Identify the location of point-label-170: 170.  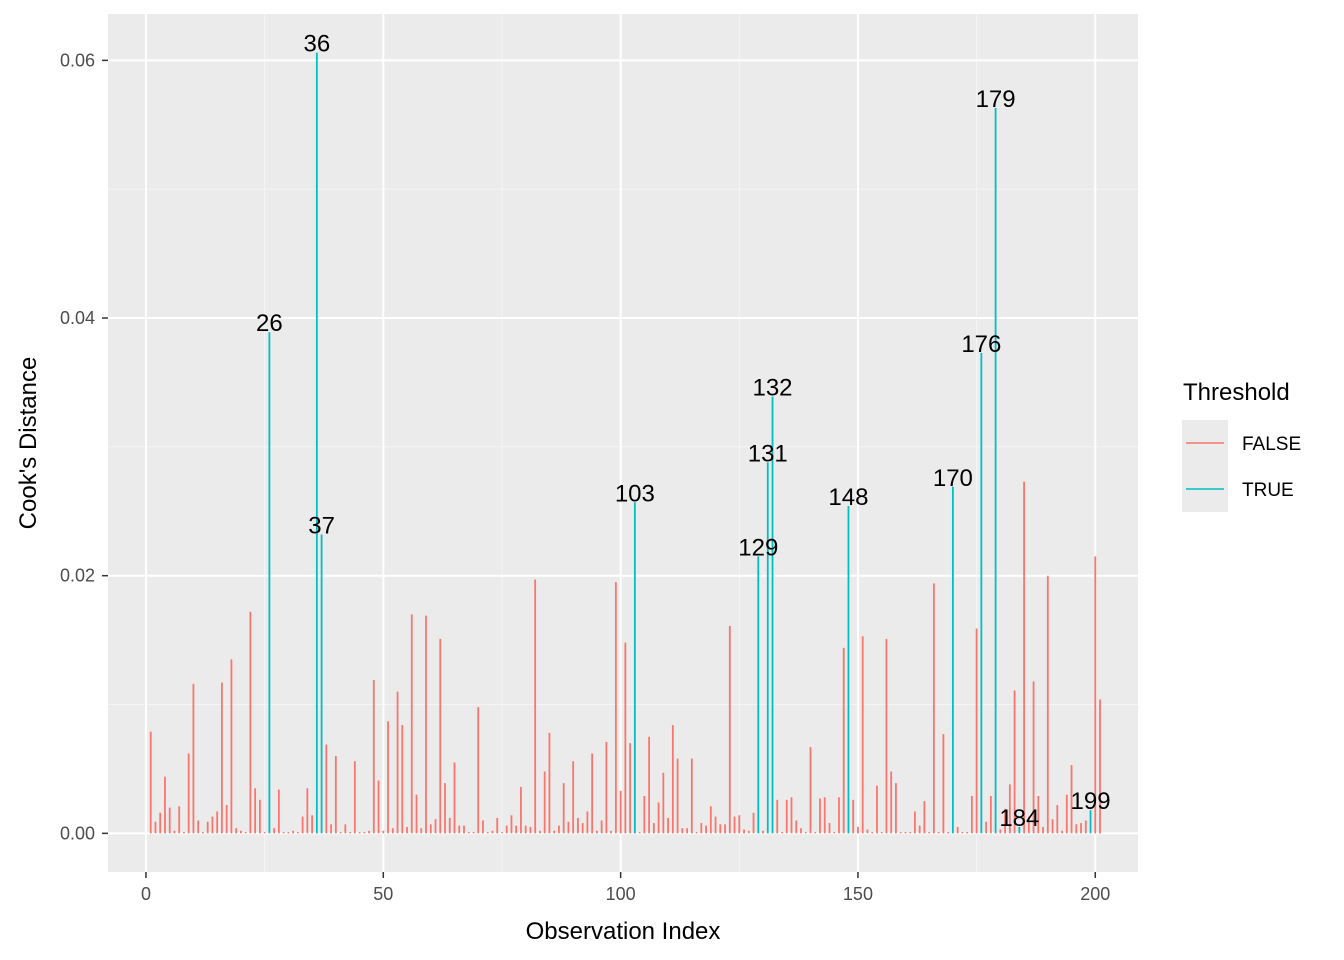
(953, 478).